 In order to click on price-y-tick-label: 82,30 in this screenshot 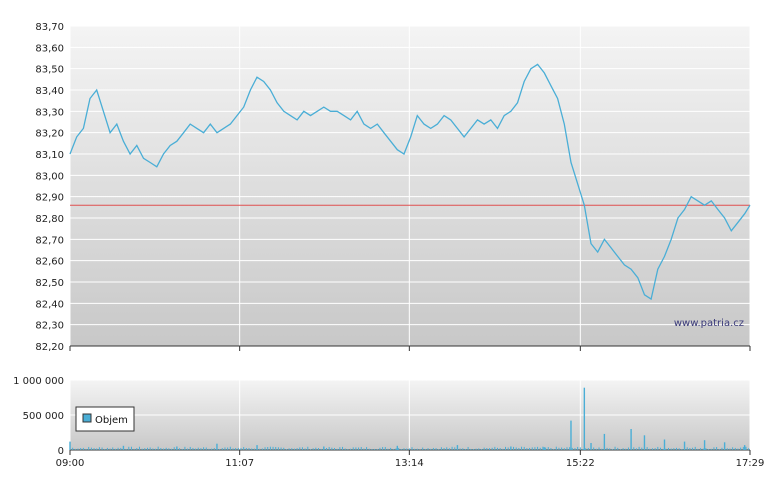, I will do `click(49, 326)`.